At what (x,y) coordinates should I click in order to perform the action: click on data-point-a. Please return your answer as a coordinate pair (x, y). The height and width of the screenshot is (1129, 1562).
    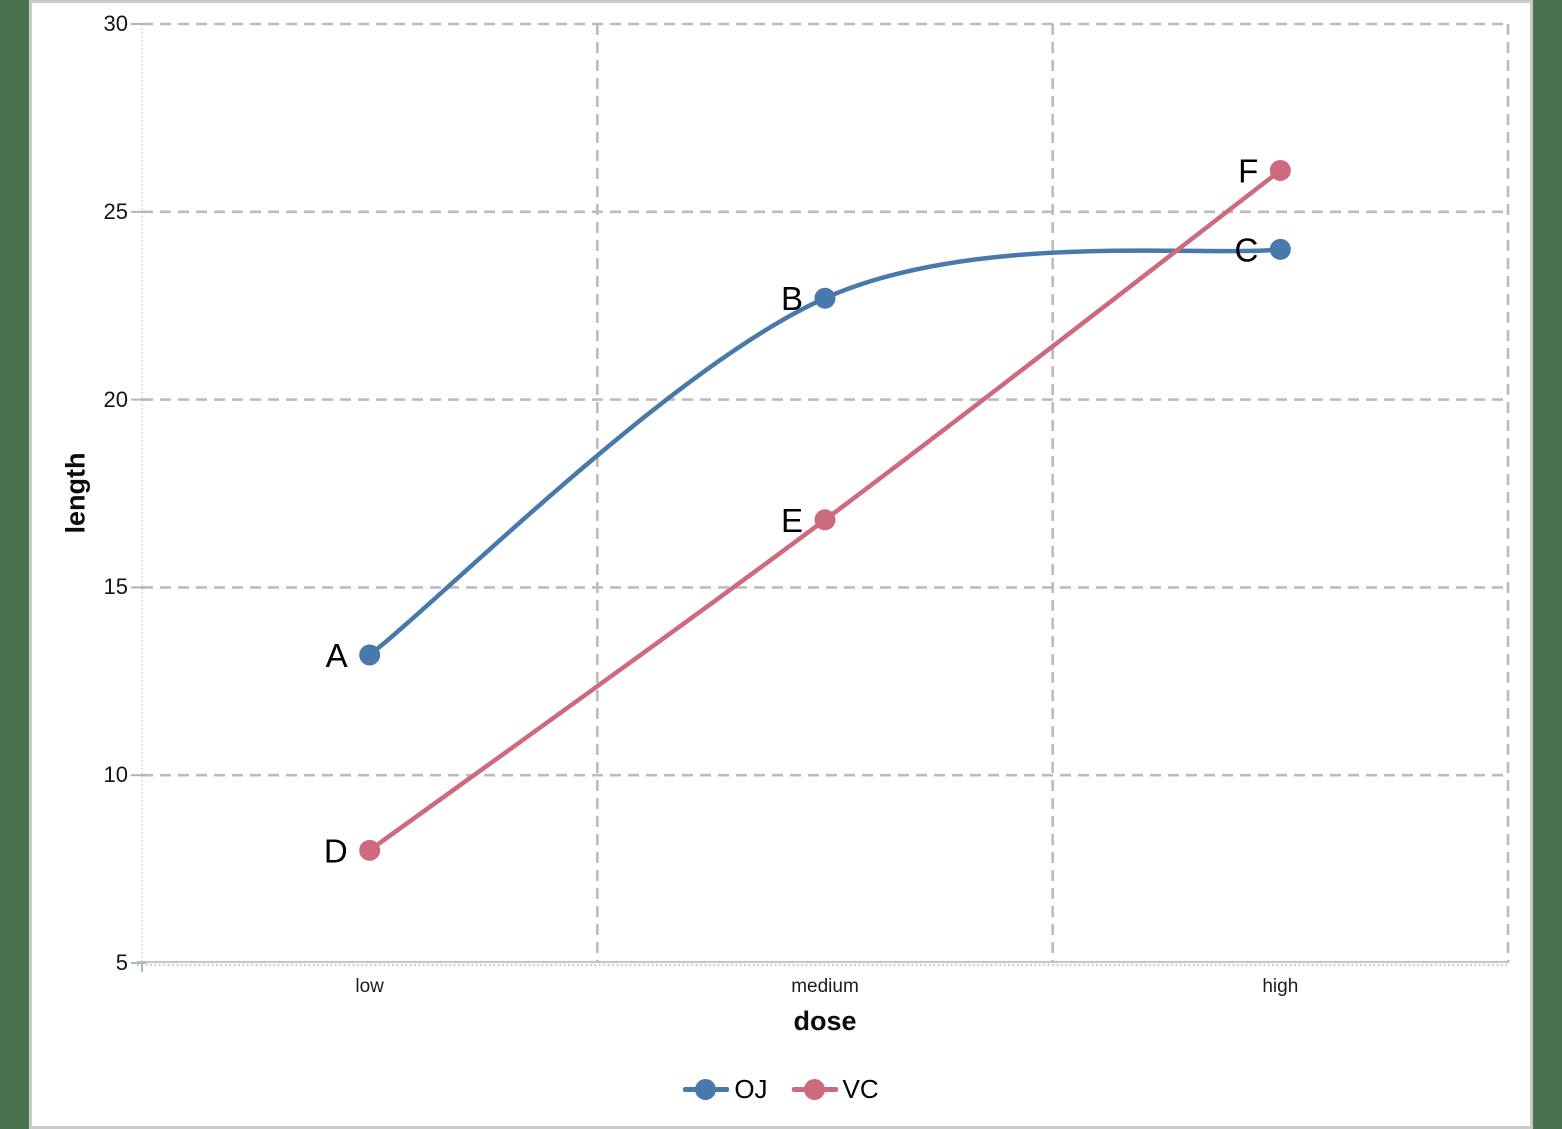
    Looking at the image, I should click on (370, 655).